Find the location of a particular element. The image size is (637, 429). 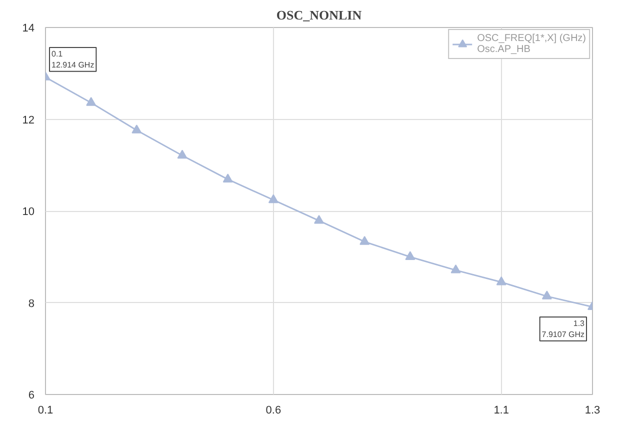

x-tick-label: 1.3 is located at coordinates (592, 410).